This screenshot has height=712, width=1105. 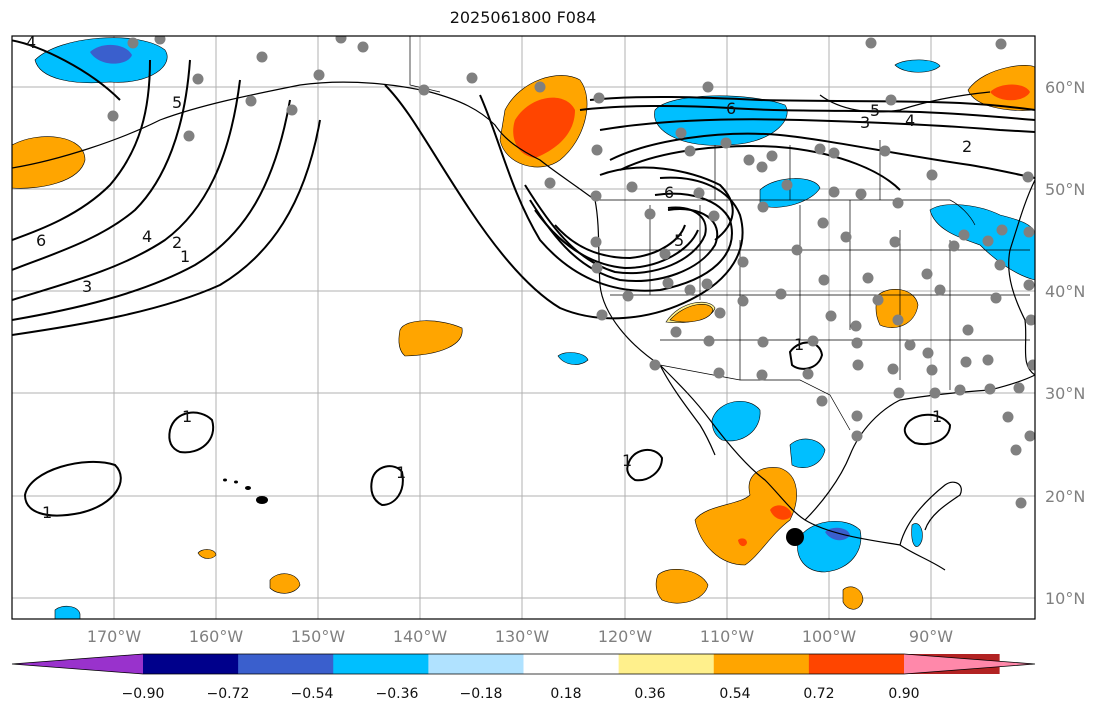 I want to click on colorbar, so click(x=523, y=664).